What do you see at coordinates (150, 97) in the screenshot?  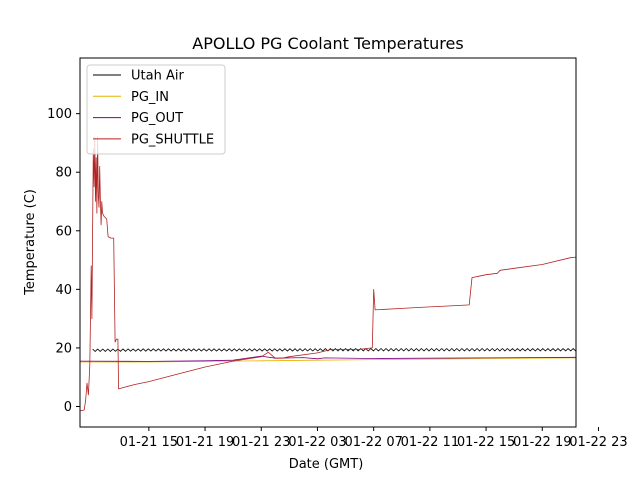 I see `legend-label: PG_IN` at bounding box center [150, 97].